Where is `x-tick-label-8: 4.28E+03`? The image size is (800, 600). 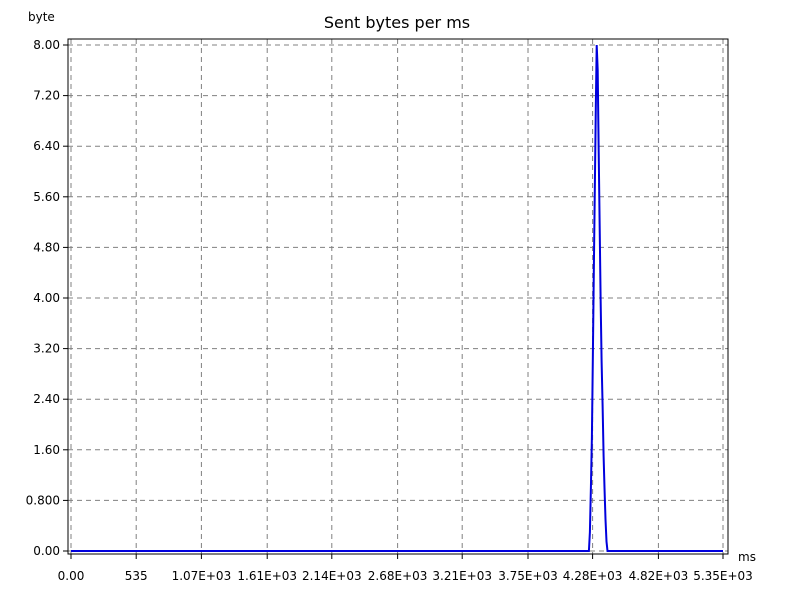
x-tick-label-8: 4.28E+03 is located at coordinates (593, 576).